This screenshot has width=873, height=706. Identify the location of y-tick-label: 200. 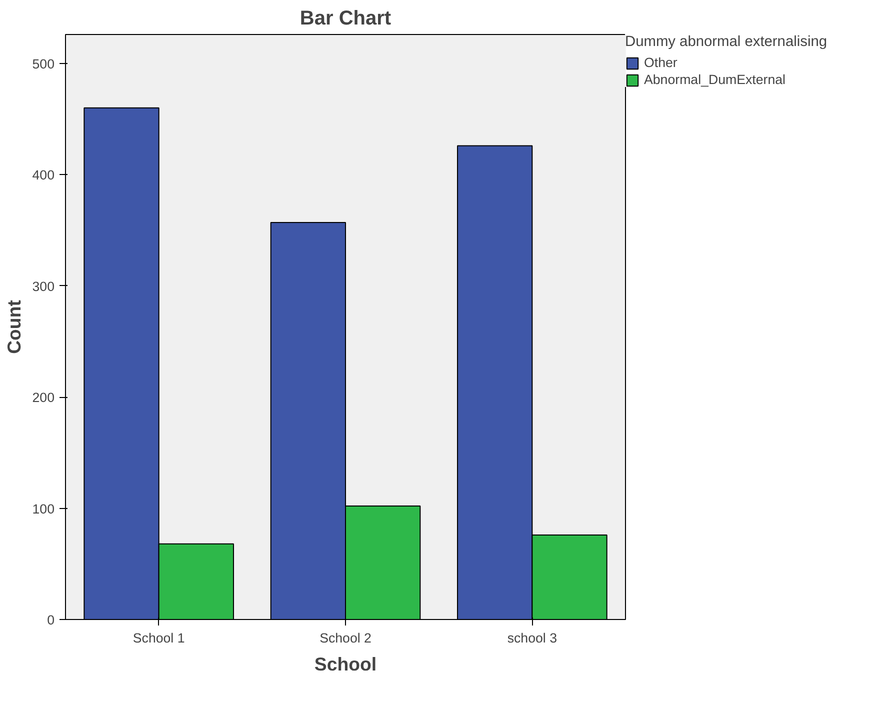
(43, 398).